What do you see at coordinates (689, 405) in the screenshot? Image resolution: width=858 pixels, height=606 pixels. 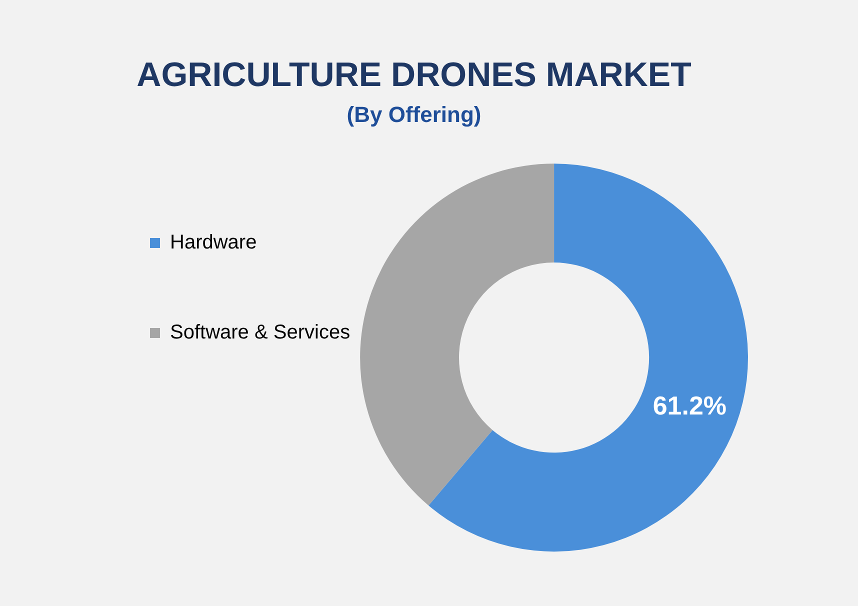 I see `data-label: 61.2%` at bounding box center [689, 405].